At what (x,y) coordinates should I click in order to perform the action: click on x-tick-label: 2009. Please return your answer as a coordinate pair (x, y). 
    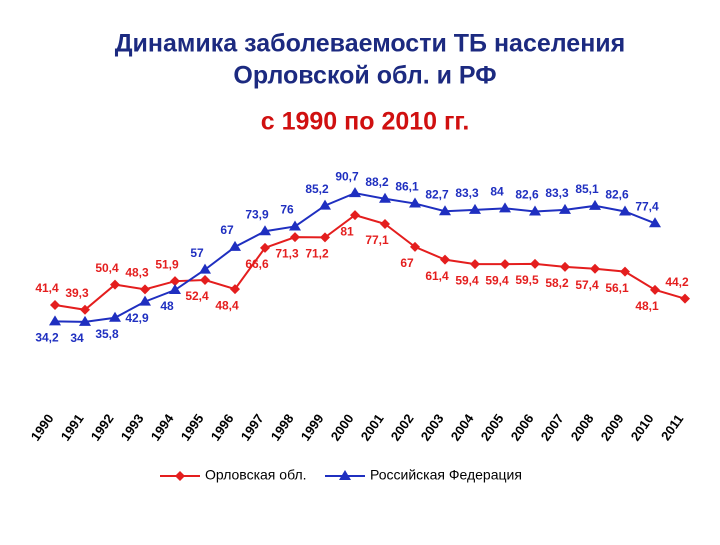
    Looking at the image, I should click on (612, 427).